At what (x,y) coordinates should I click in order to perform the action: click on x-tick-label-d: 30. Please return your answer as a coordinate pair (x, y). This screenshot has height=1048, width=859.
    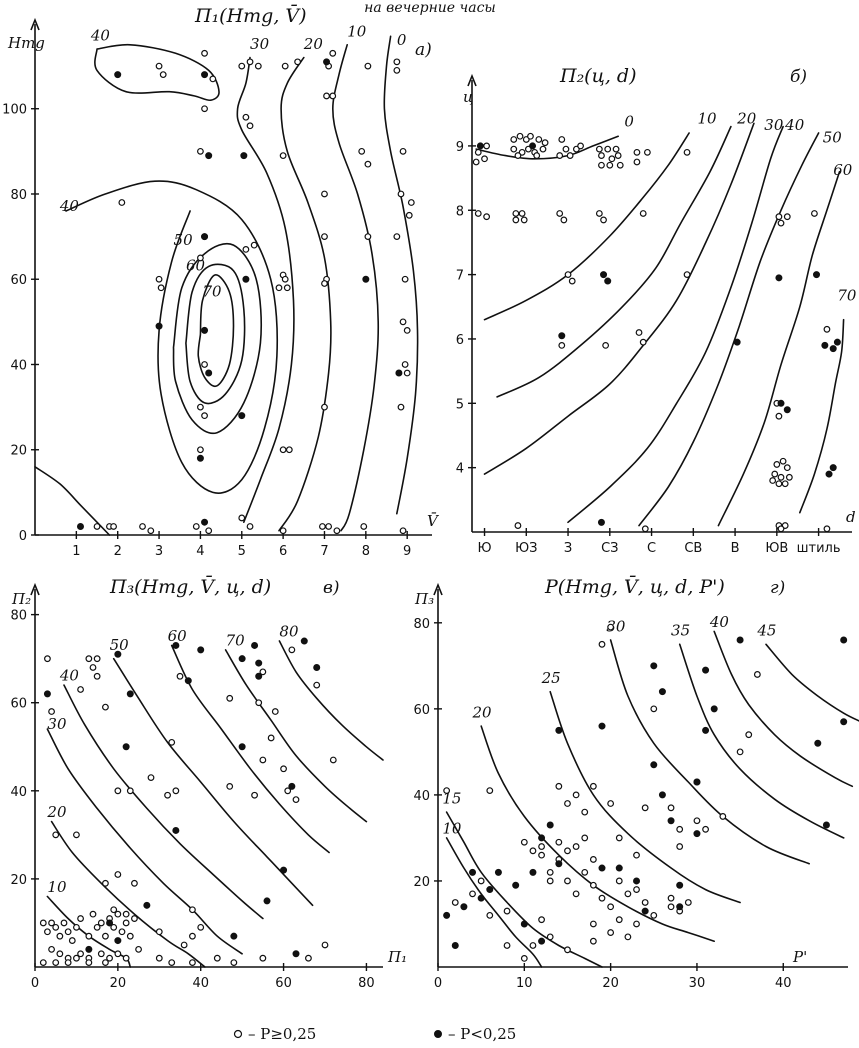
    Looking at the image, I should click on (697, 983).